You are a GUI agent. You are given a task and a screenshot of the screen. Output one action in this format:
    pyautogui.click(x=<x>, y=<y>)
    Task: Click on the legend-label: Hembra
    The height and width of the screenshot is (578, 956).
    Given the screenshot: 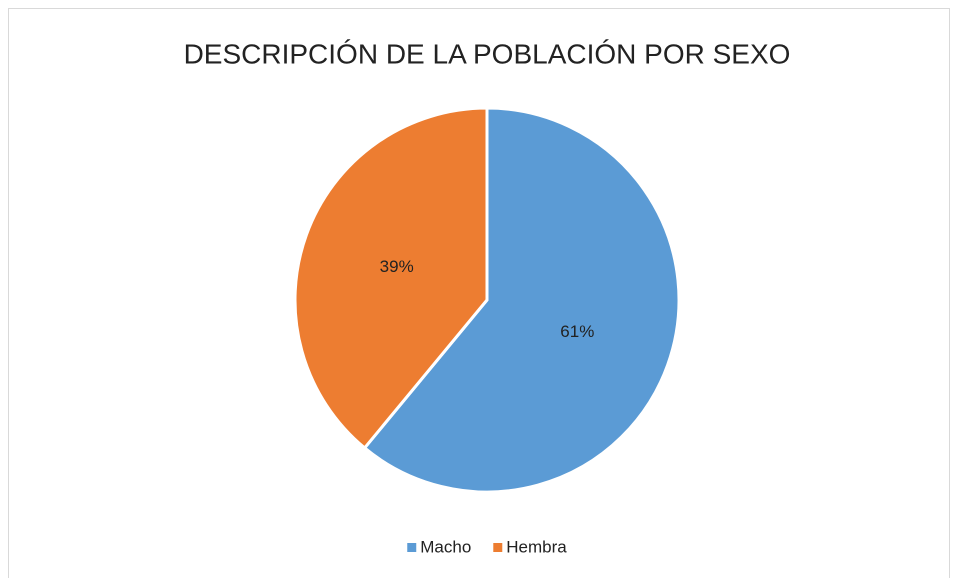 What is the action you would take?
    pyautogui.click(x=536, y=546)
    